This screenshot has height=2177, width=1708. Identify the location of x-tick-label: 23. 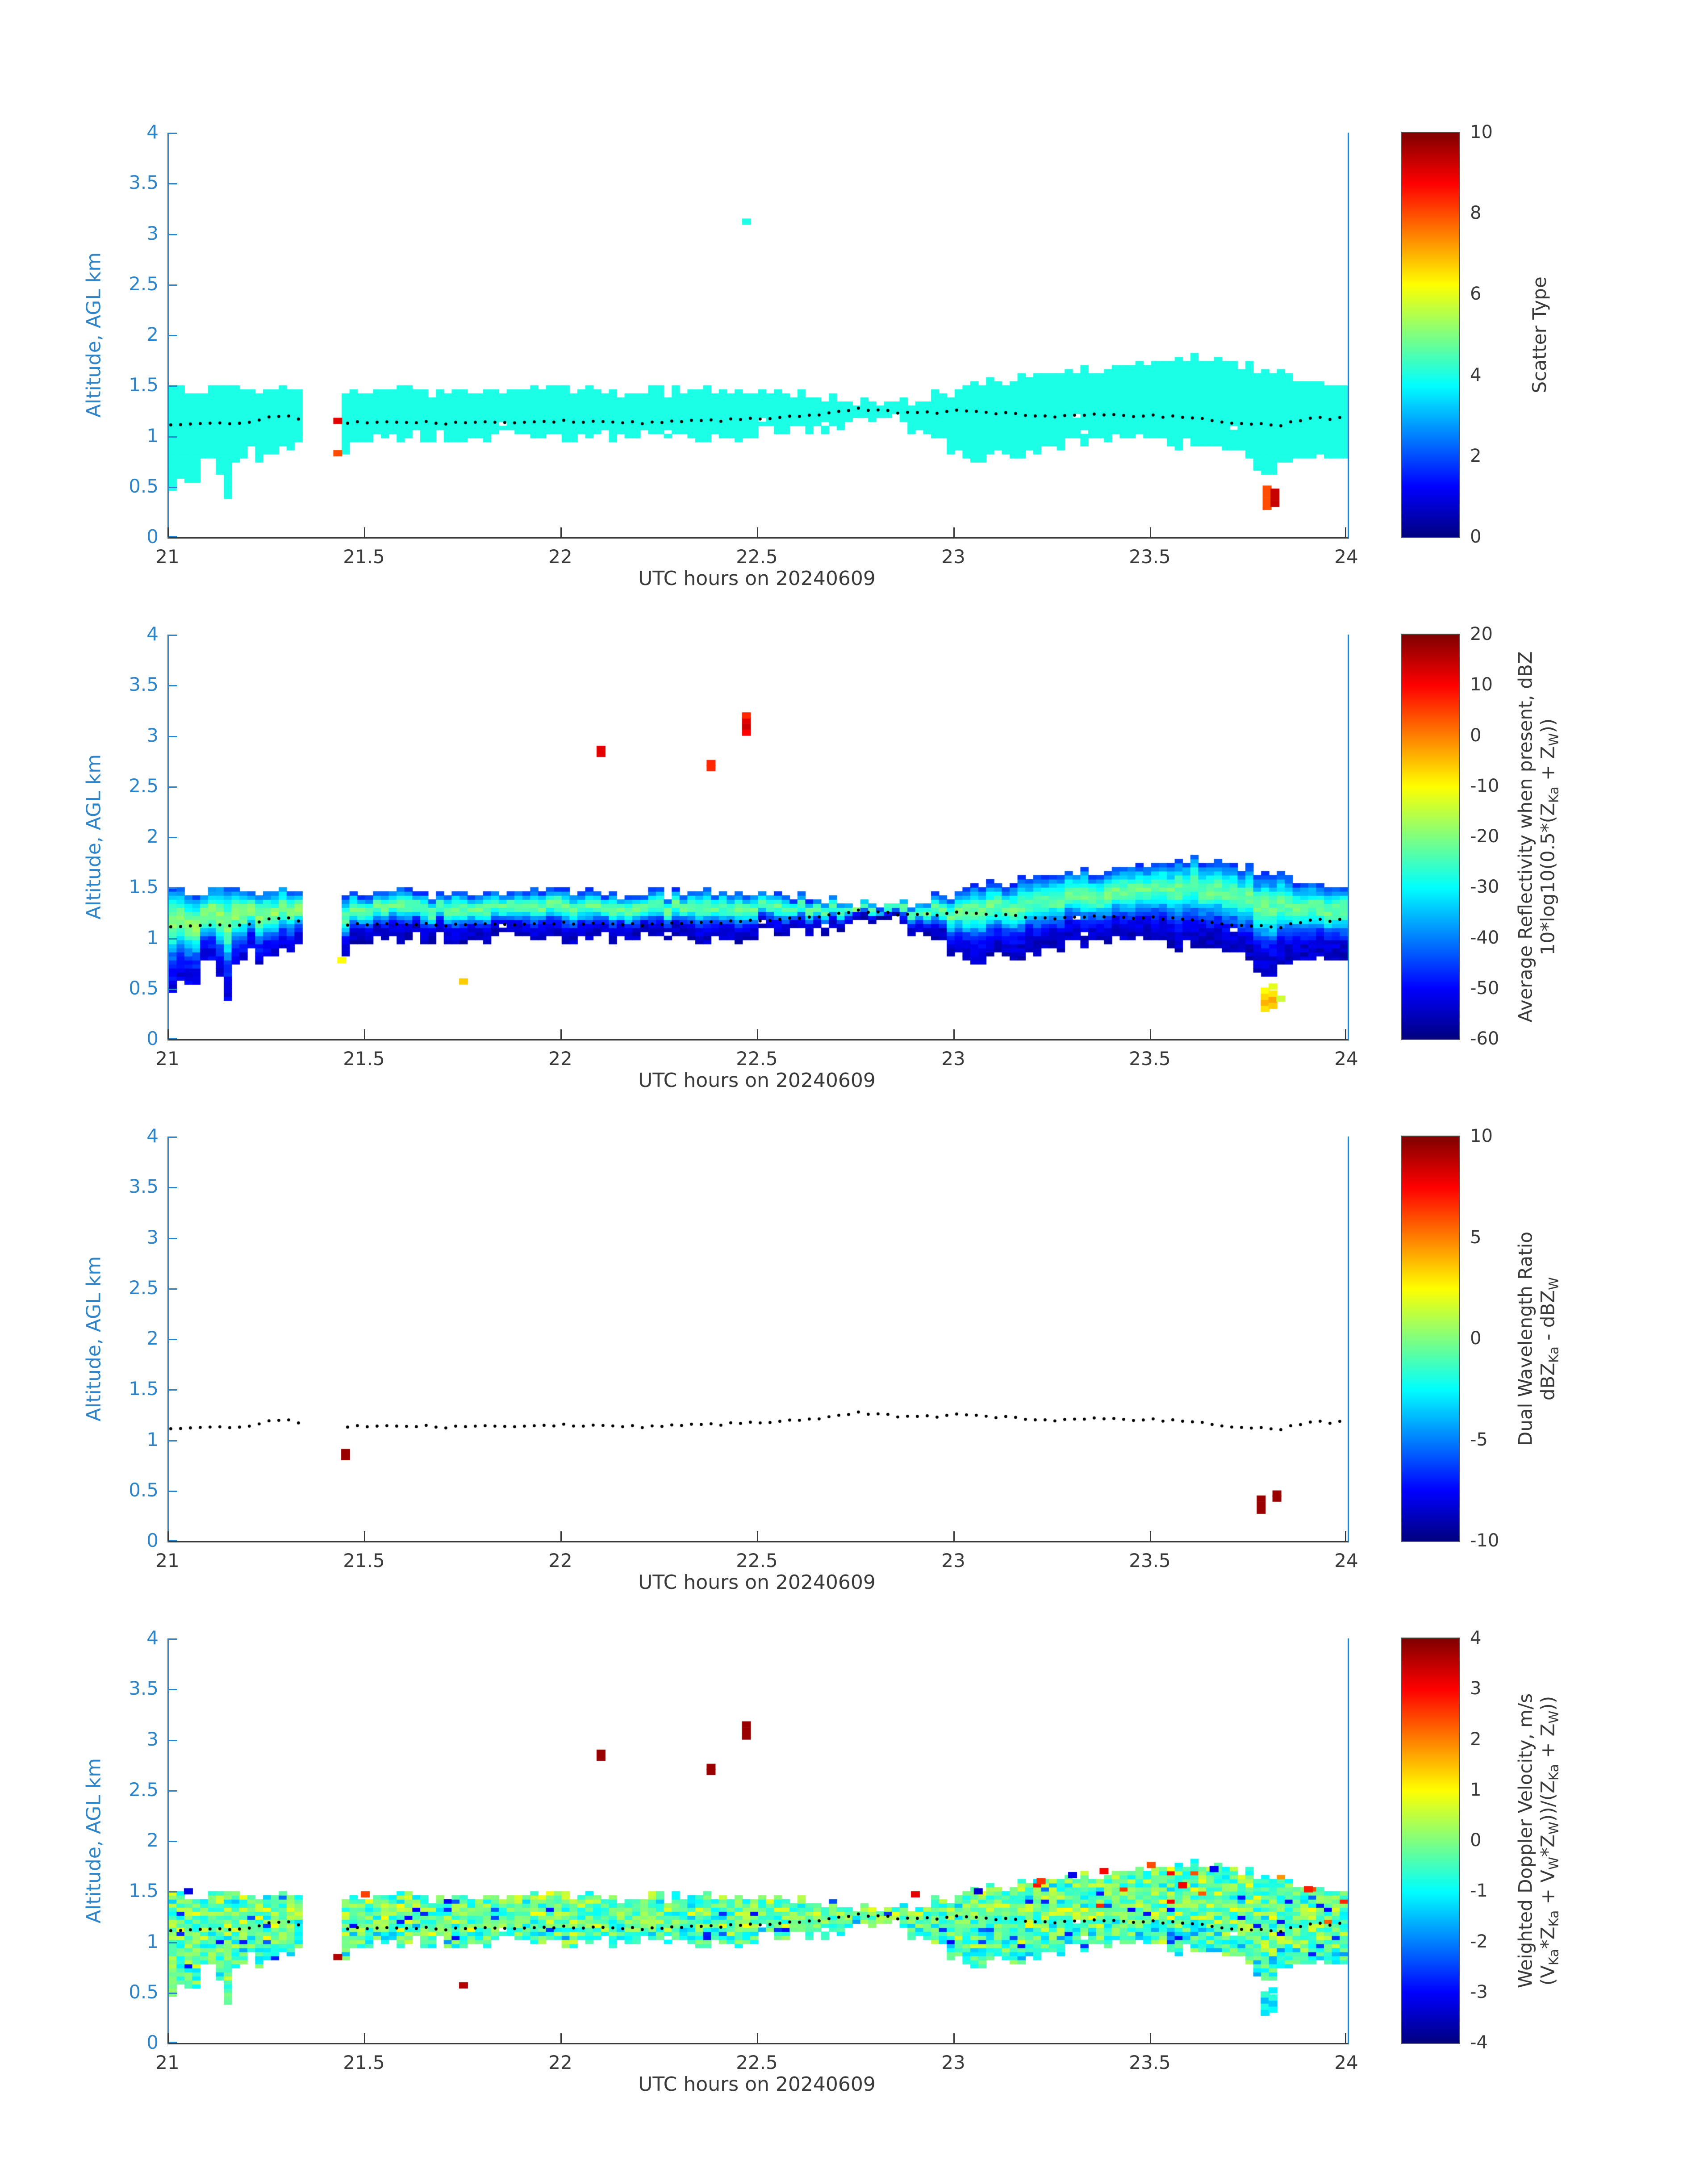
(953, 1560).